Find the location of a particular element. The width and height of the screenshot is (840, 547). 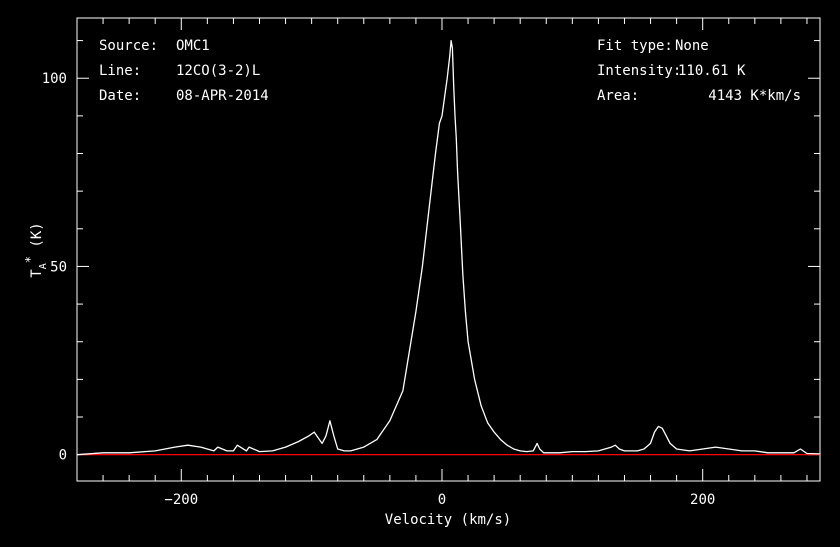

y-axis-label-superscript: * is located at coordinates (30, 259).